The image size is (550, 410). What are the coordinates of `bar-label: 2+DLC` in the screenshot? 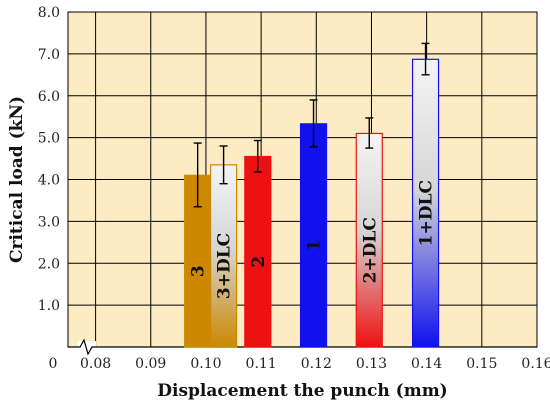 It's located at (370, 250).